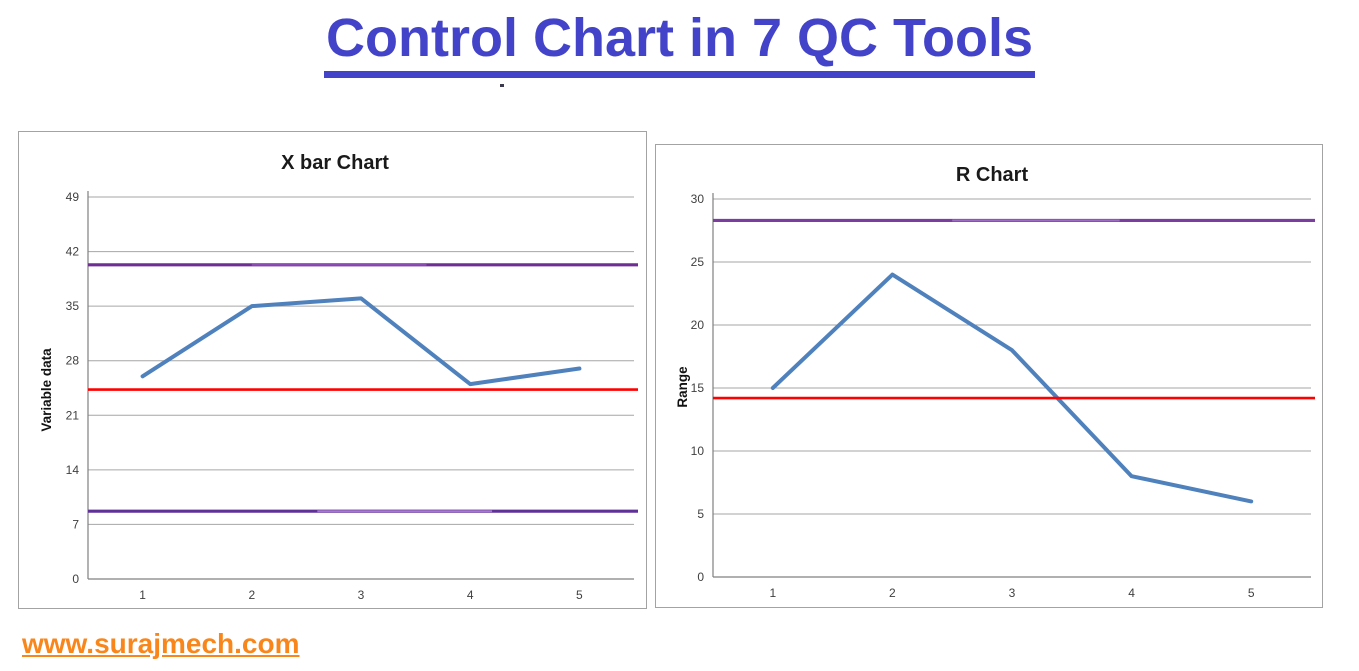  Describe the element at coordinates (992, 175) in the screenshot. I see `chart-title: R Chart` at that location.